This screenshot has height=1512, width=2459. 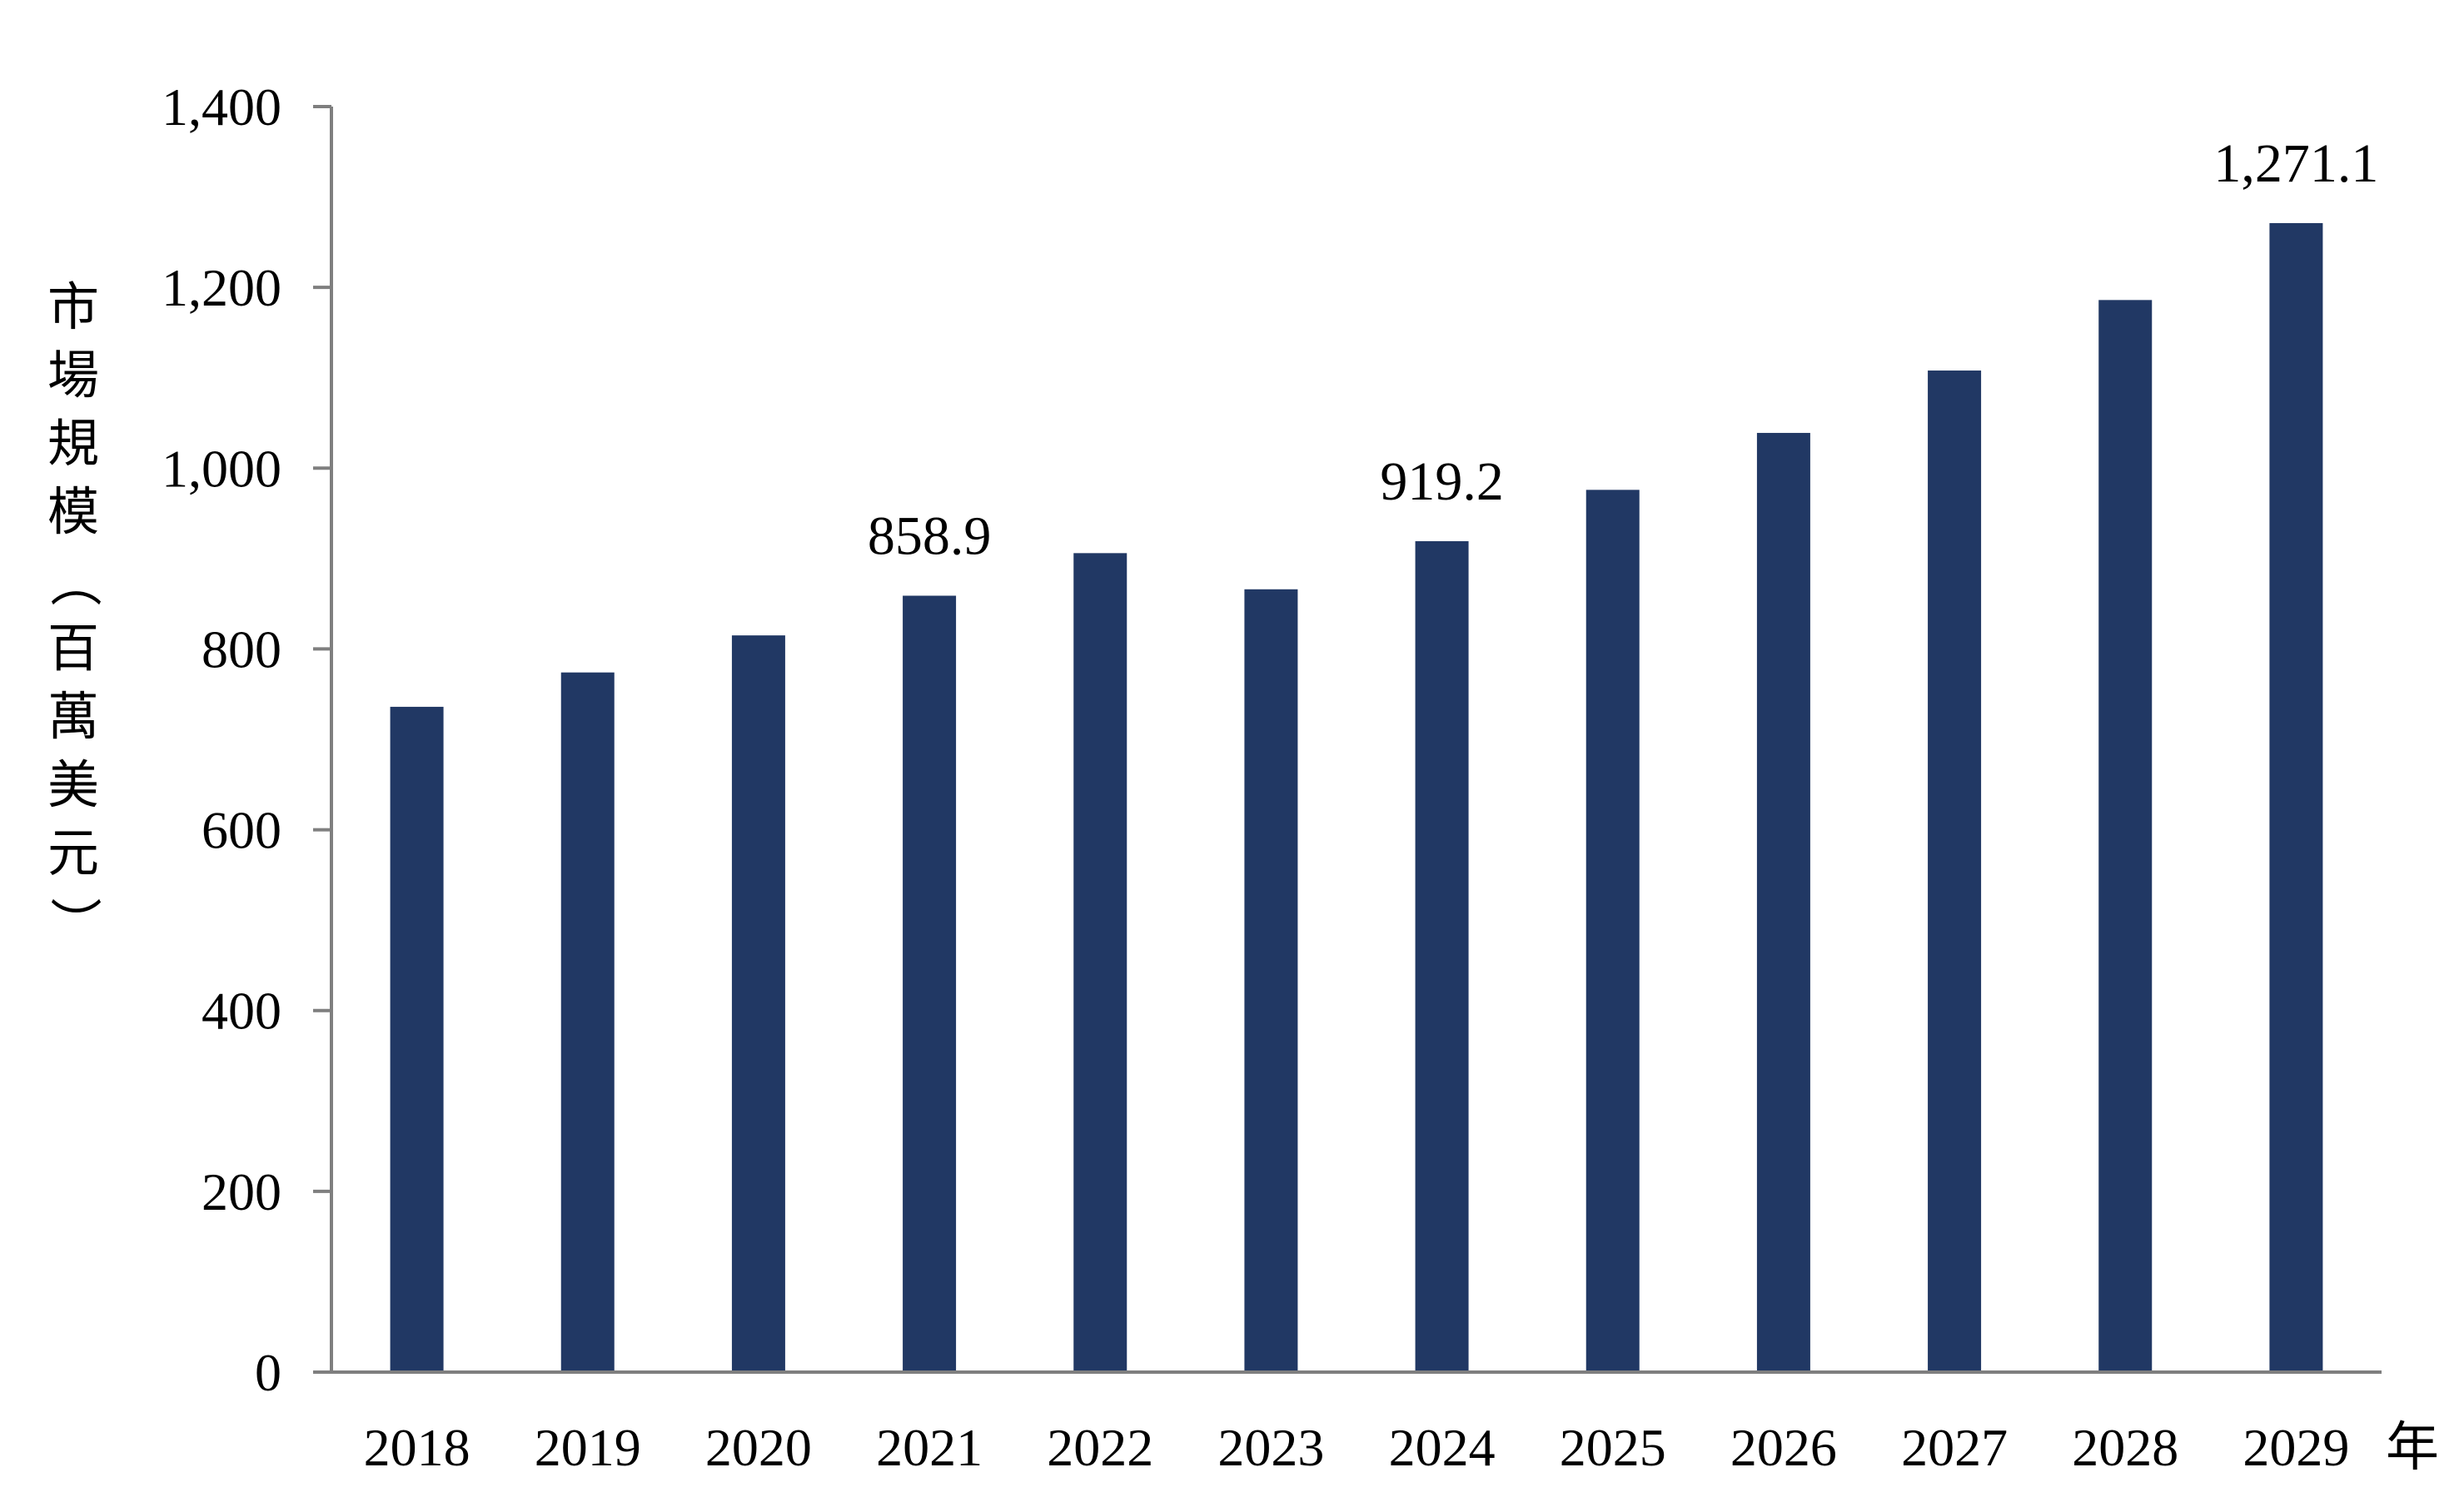 What do you see at coordinates (241, 1191) in the screenshot?
I see `y-tick-label: 200` at bounding box center [241, 1191].